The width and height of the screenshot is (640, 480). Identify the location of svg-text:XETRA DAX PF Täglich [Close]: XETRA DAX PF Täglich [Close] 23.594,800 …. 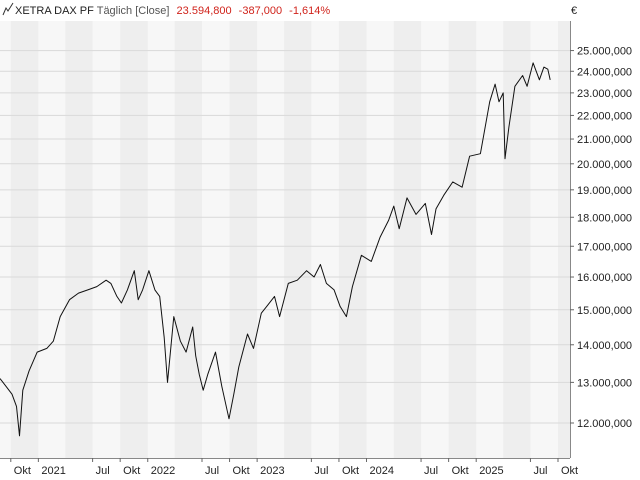
(172, 11).